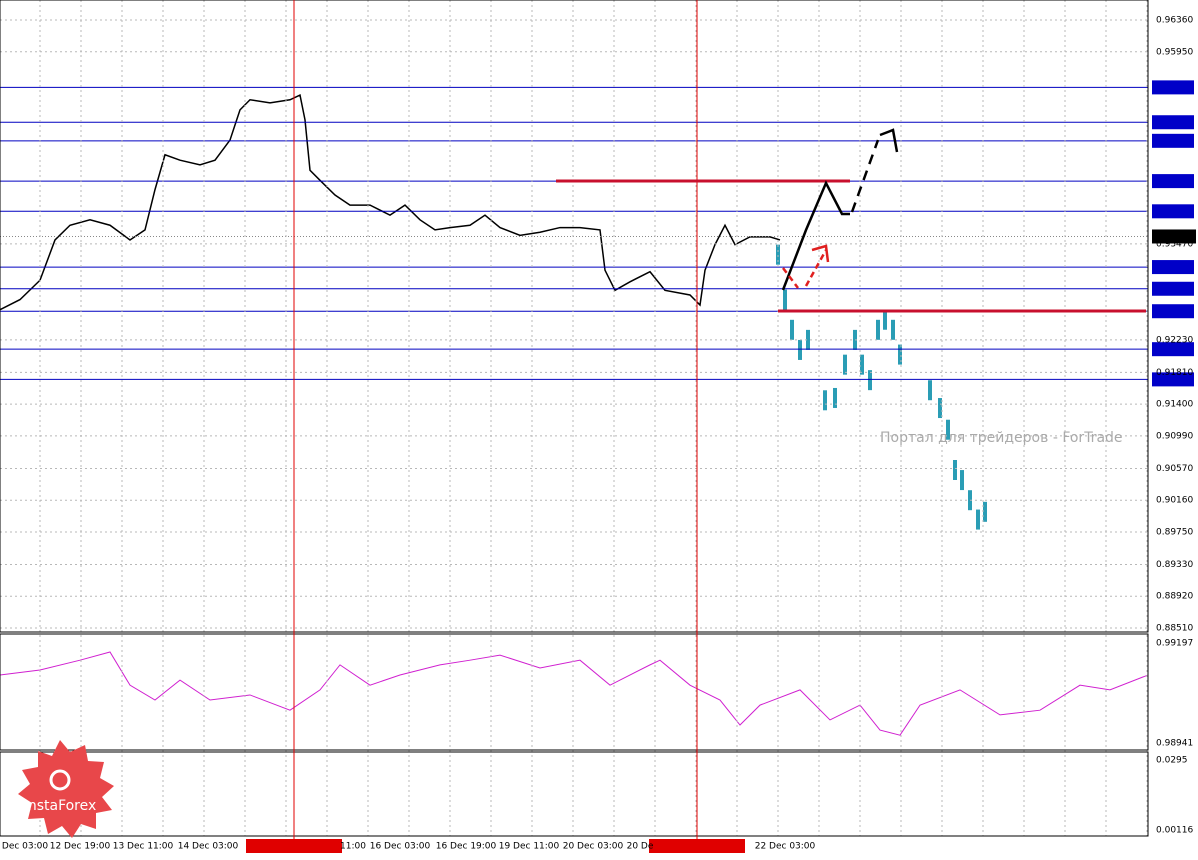 The width and height of the screenshot is (1198, 860). Describe the element at coordinates (785, 847) in the screenshot. I see `x-tick-label: 22 Dec 03:00` at that location.